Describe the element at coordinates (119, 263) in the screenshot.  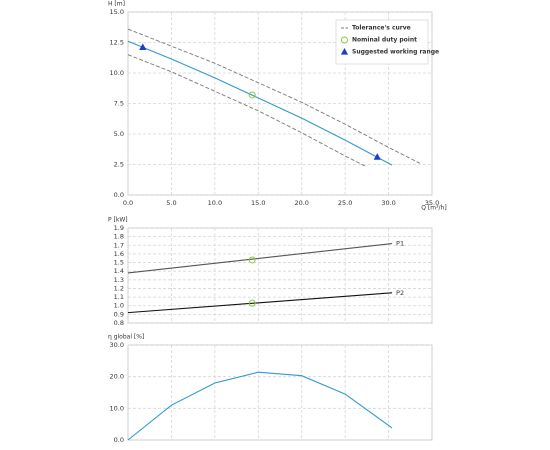
I see `y-tick-label: 1.5` at that location.